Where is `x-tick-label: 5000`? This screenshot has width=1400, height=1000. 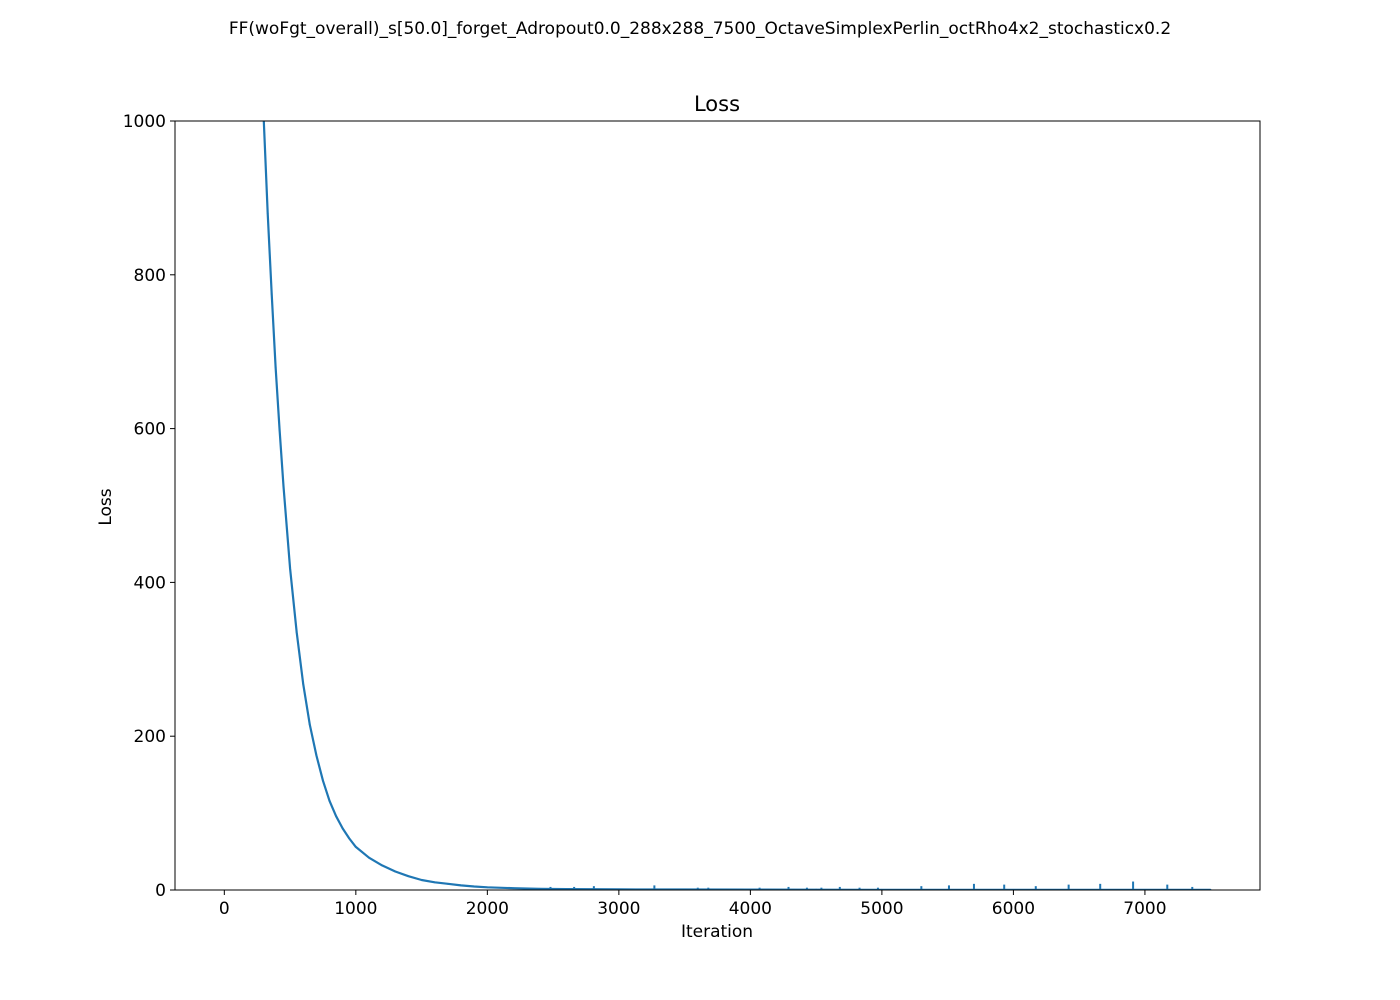
x-tick-label: 5000 is located at coordinates (881, 909).